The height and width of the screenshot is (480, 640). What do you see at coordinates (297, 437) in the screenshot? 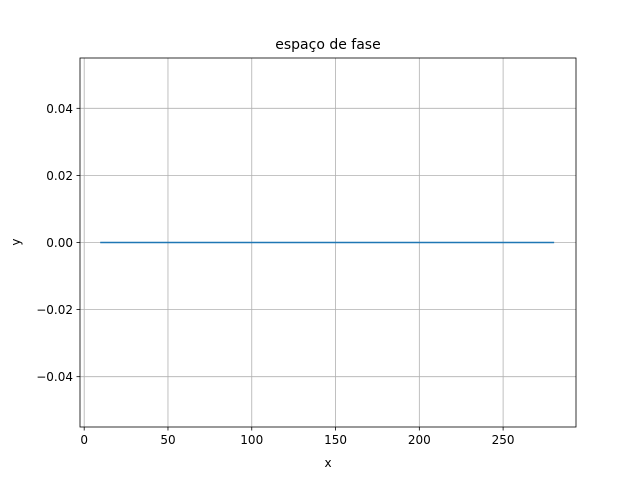
I see `x-axis-ticks: 0 50 100 150 200 250` at bounding box center [297, 437].